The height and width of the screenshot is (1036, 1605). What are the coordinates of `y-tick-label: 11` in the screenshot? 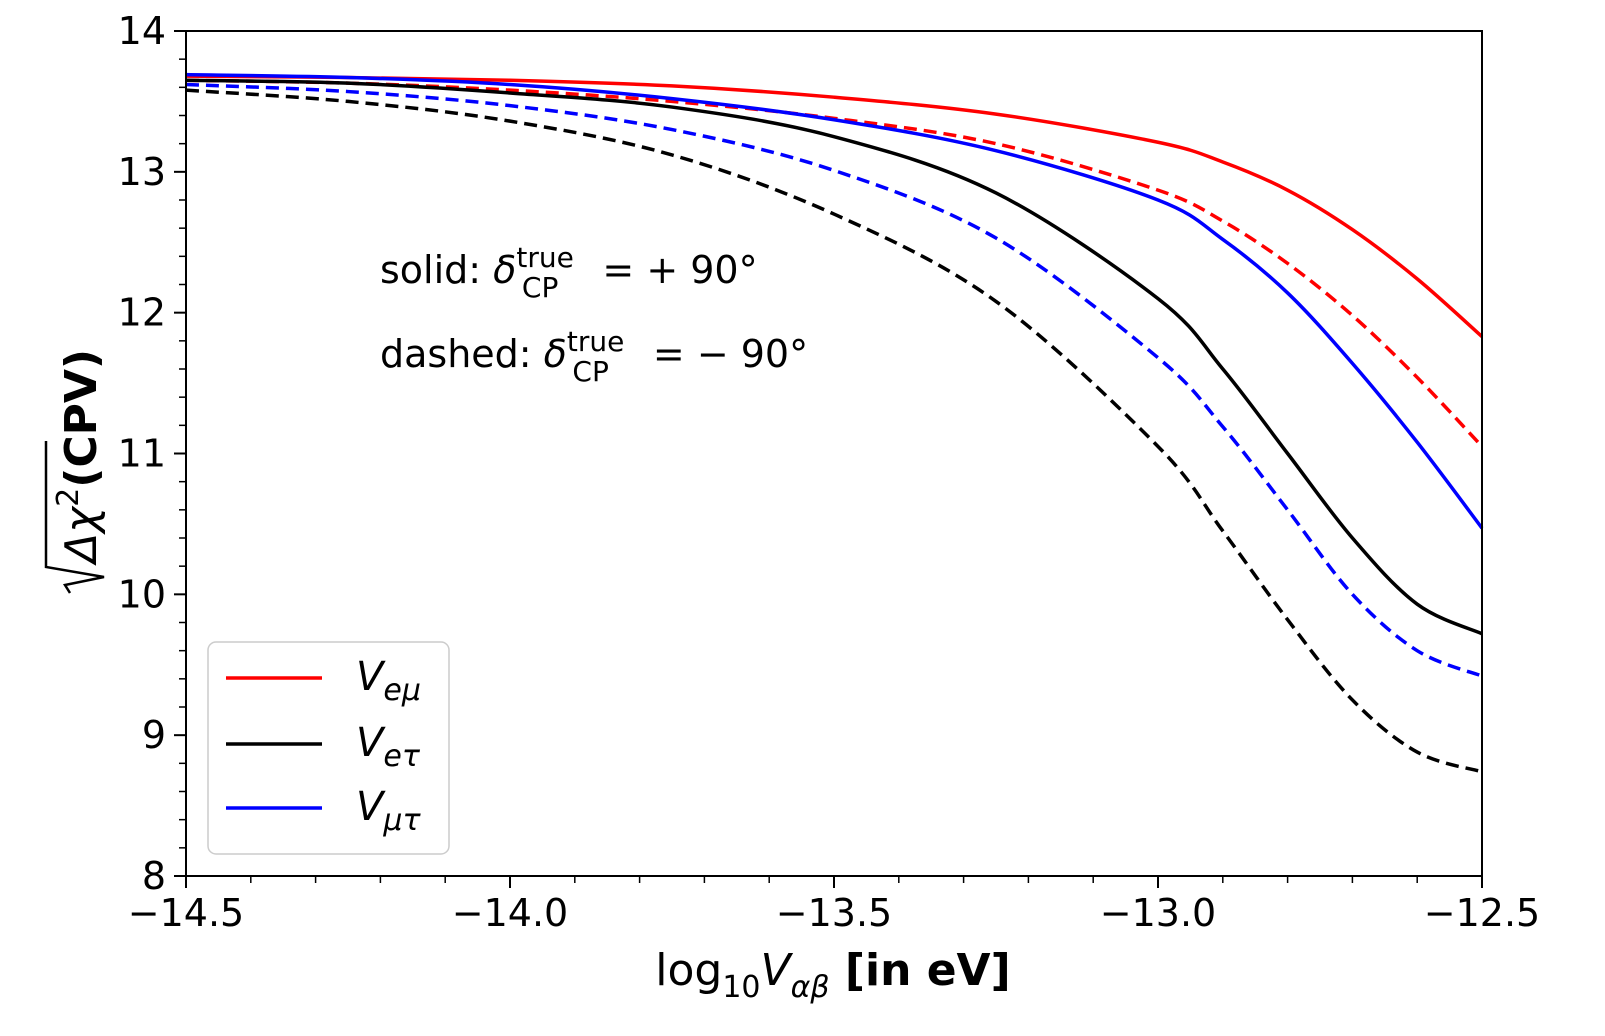 It's located at (142, 454).